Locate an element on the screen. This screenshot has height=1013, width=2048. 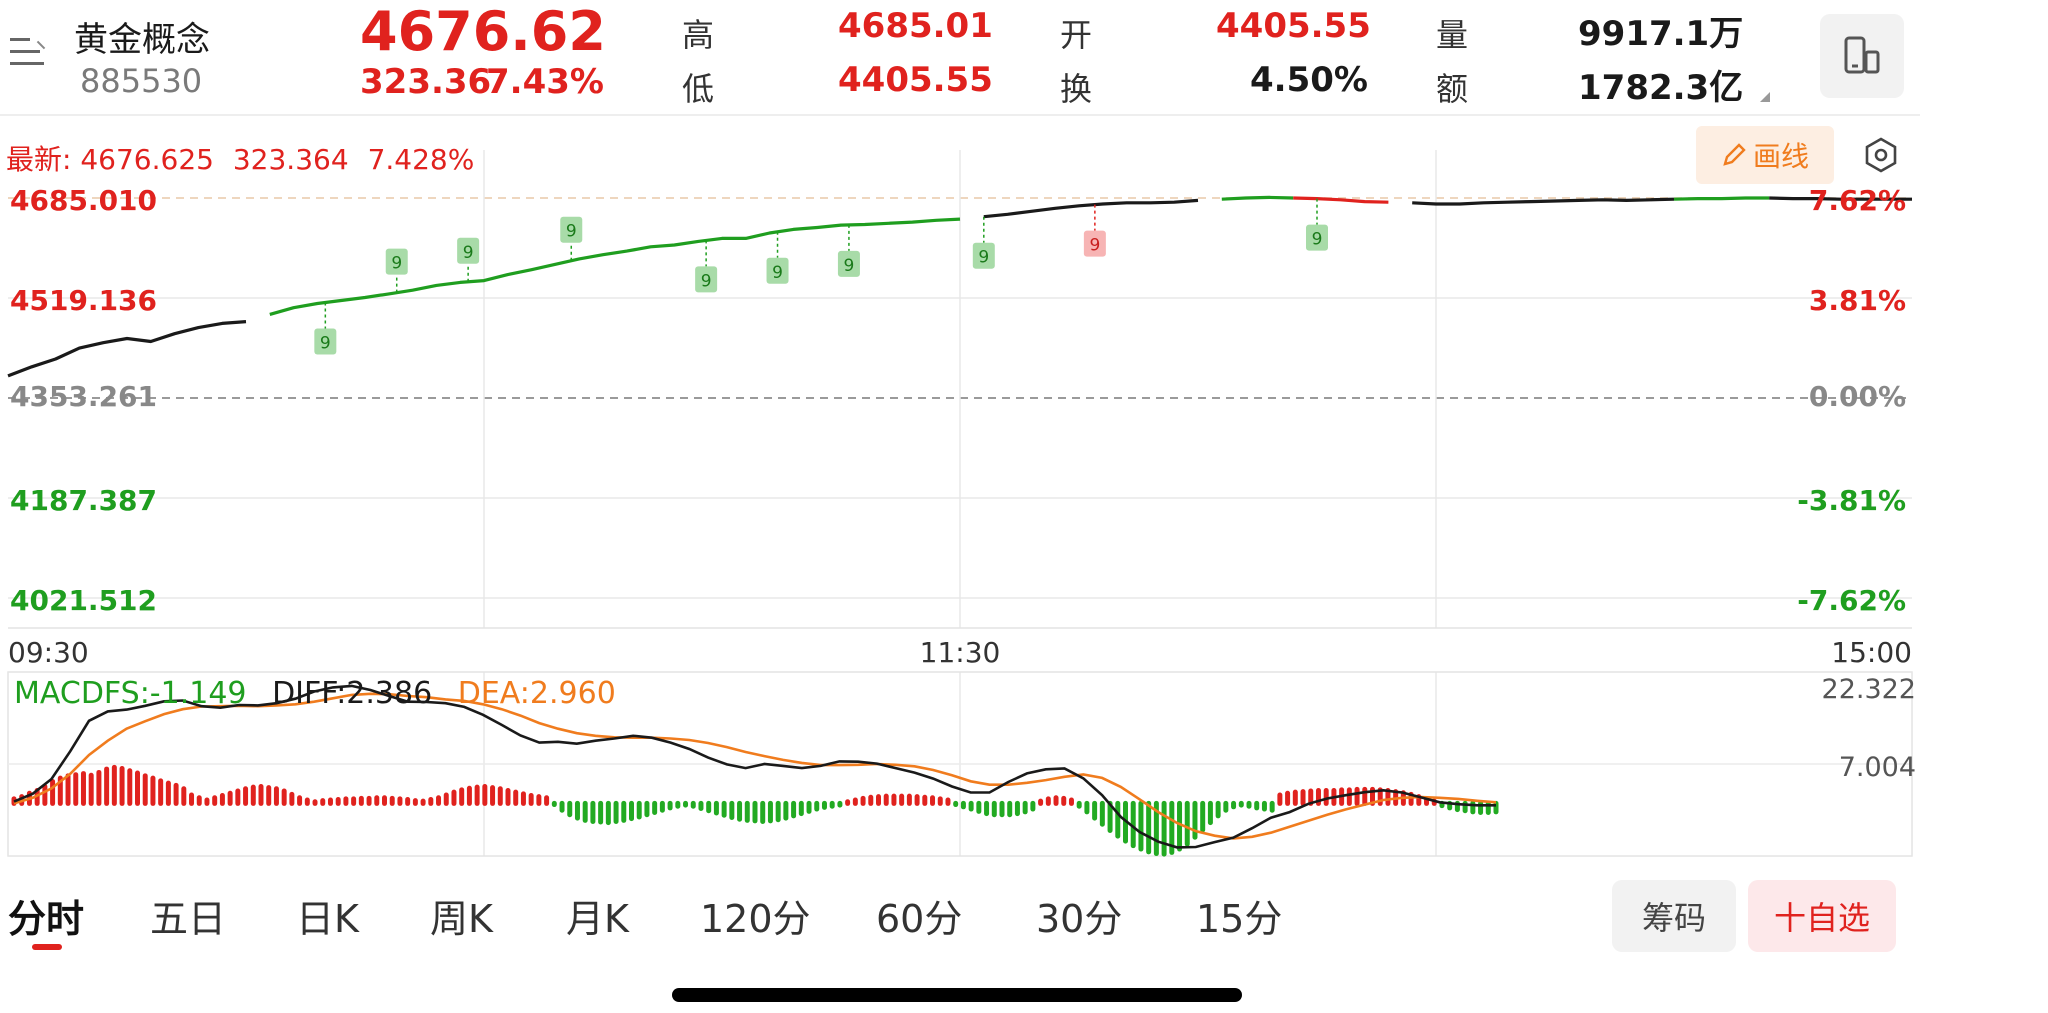
latest-price: 4676.625 is located at coordinates (147, 159).